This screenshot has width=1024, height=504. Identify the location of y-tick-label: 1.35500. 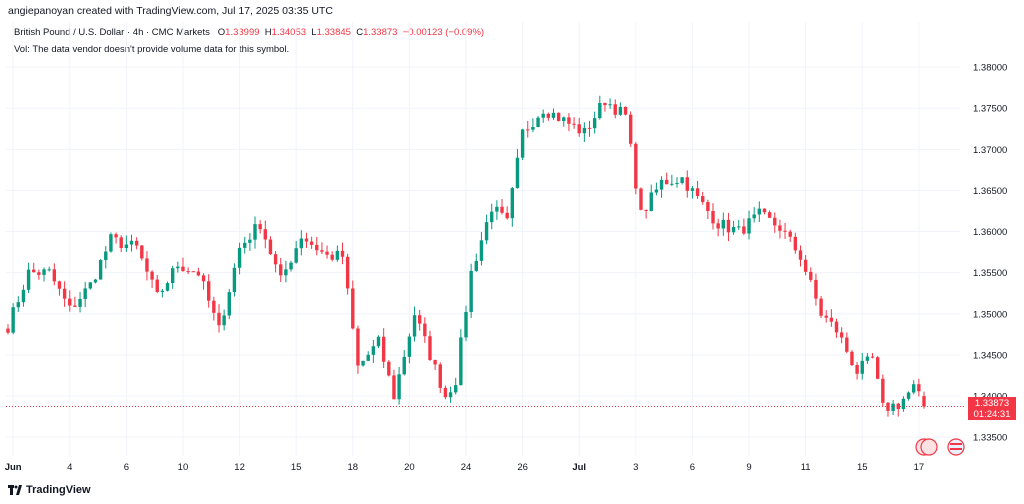
(990, 273).